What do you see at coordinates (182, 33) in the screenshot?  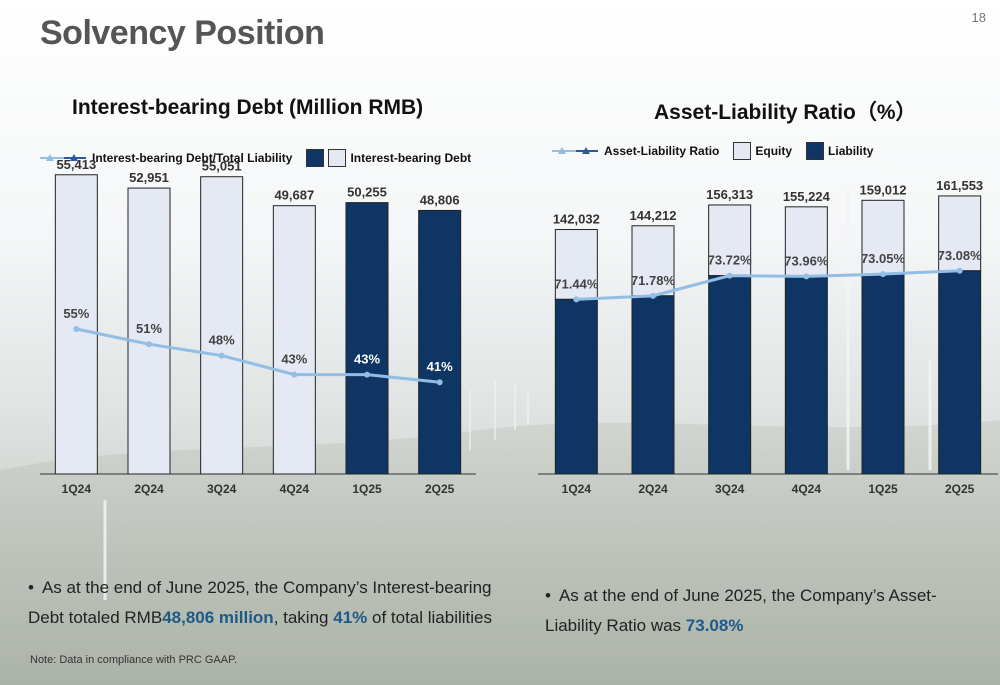 I see `page-title: Solvency Position` at bounding box center [182, 33].